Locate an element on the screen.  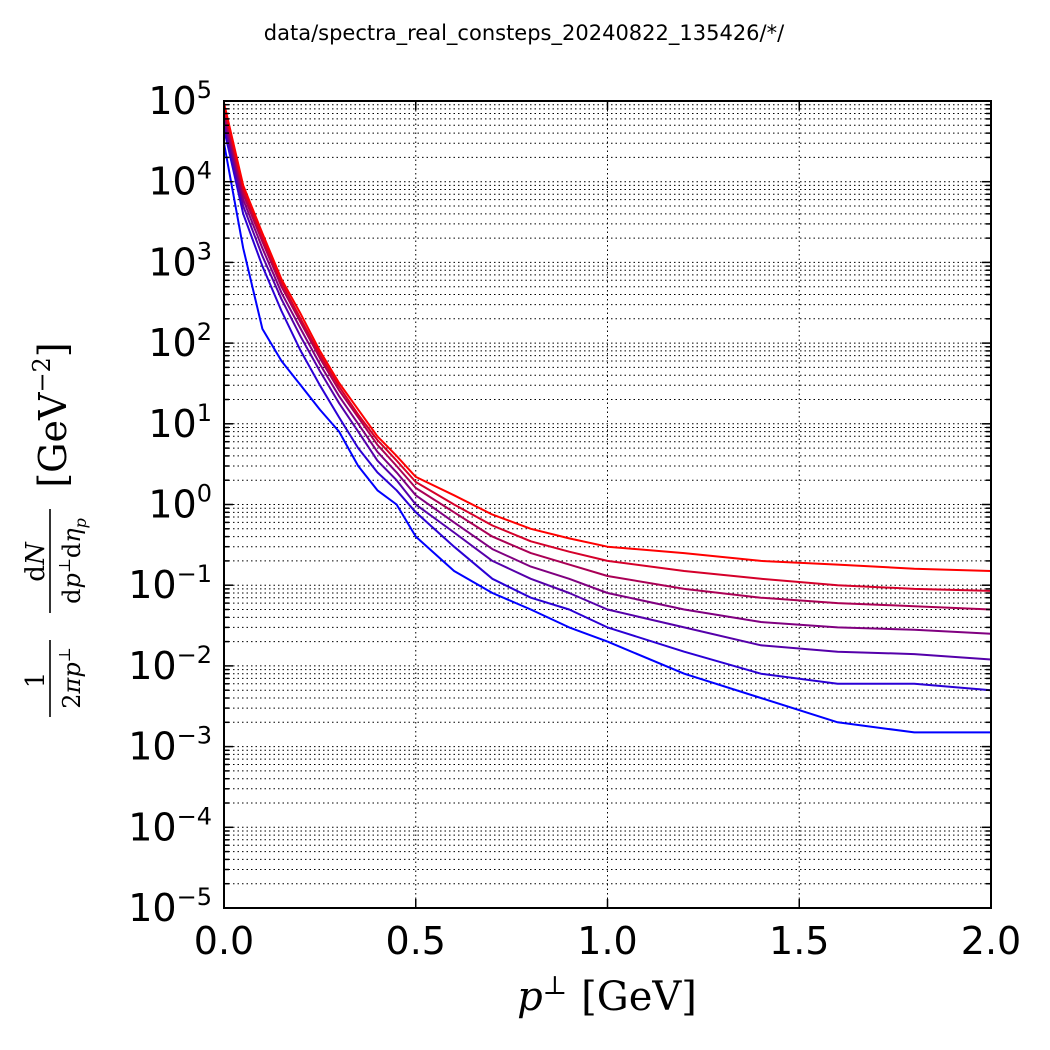
y-tick-labels: 10⁵ 10⁴ 10³ 10² 10¹ 10⁰ 10⁻¹ 10⁻² 10⁻³ 10⁻⁴ 10⁻⁵ is located at coordinates (170, 503).